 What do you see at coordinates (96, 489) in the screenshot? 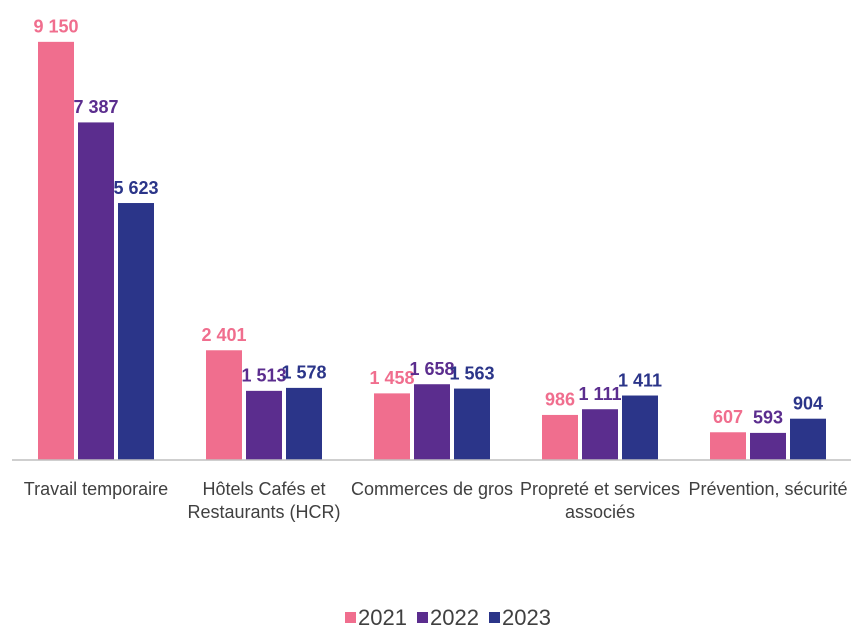
I see `x-tick-label: Travail temporaire` at bounding box center [96, 489].